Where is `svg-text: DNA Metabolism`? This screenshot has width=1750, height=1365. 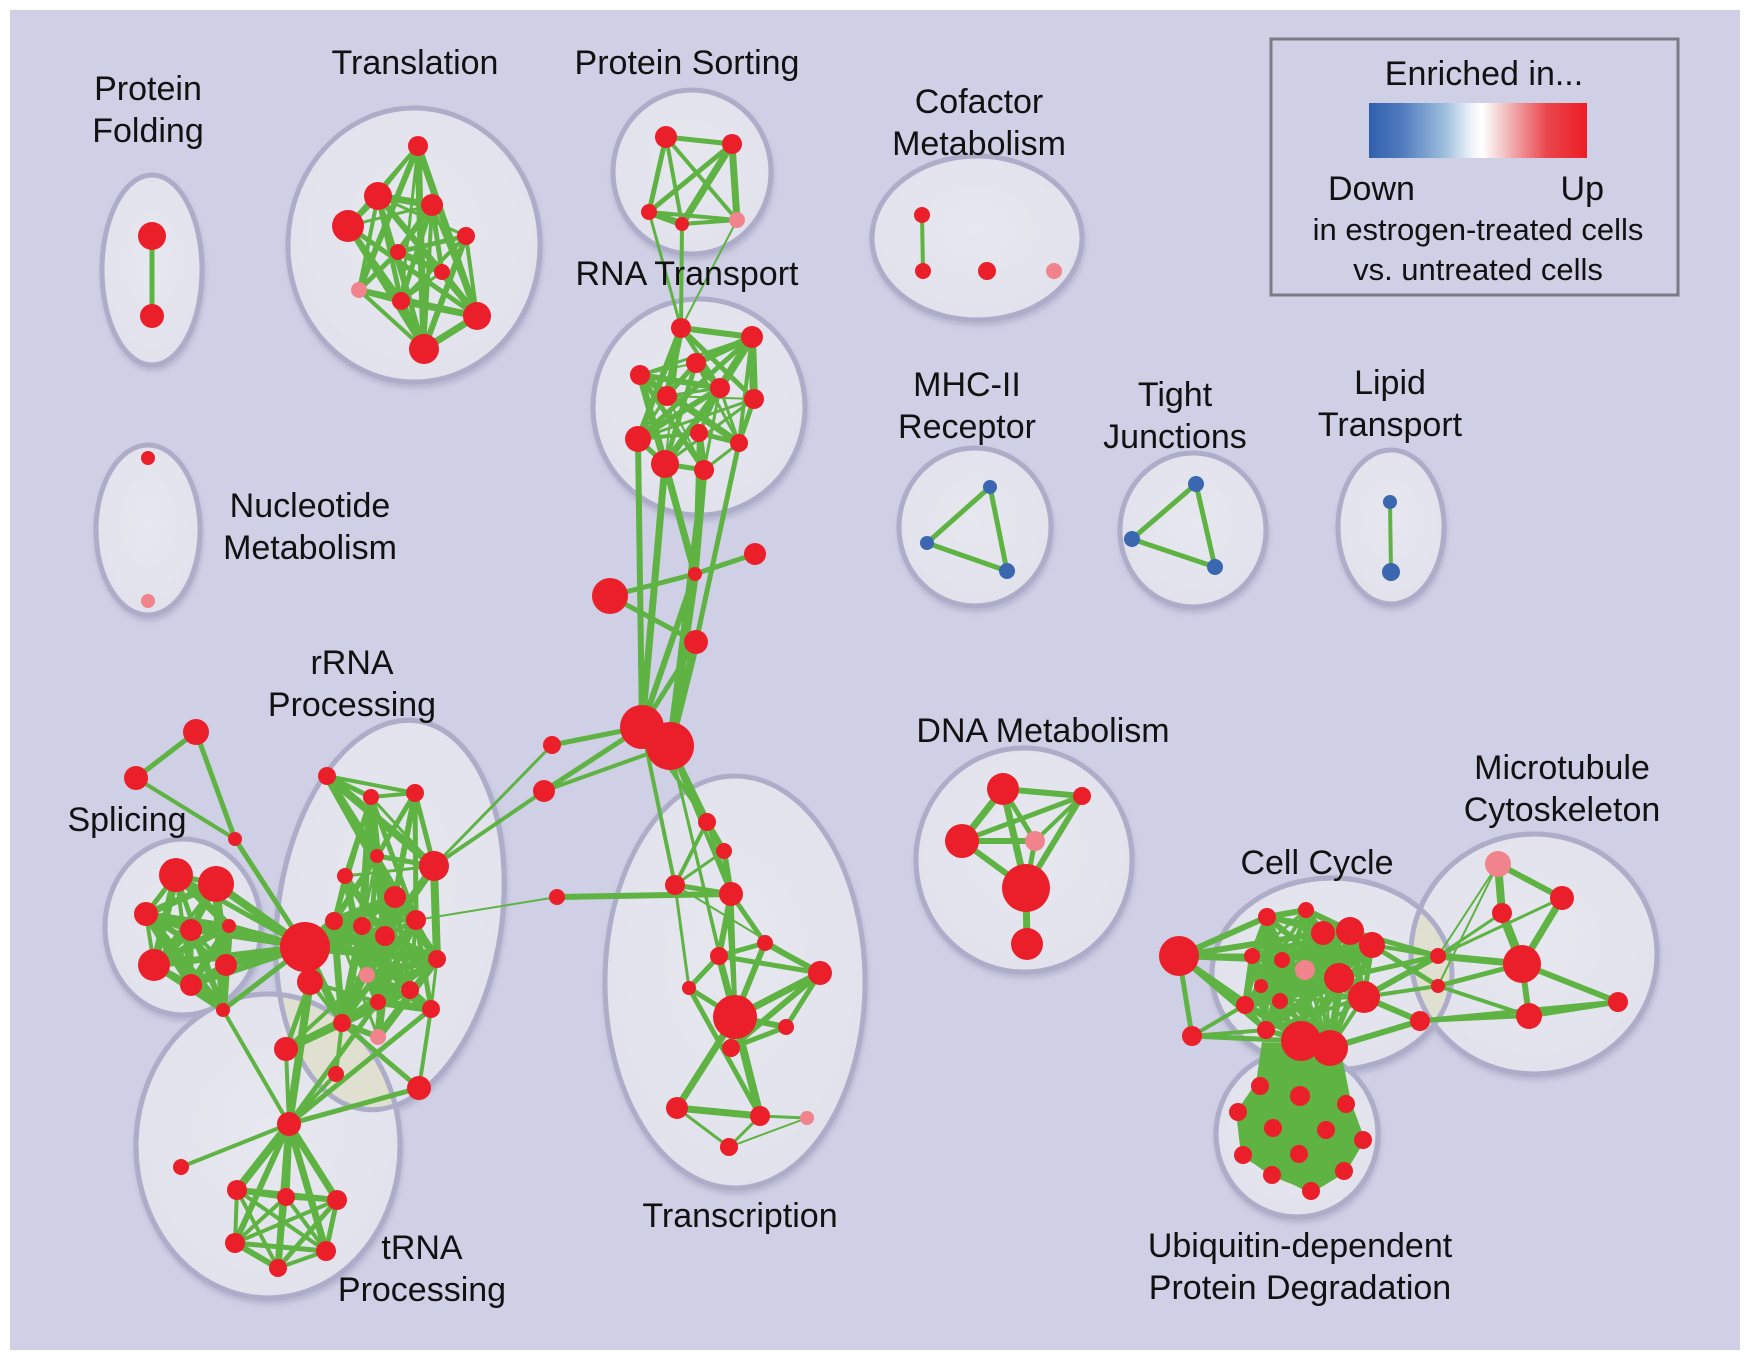 svg-text: DNA Metabolism is located at coordinates (1042, 731).